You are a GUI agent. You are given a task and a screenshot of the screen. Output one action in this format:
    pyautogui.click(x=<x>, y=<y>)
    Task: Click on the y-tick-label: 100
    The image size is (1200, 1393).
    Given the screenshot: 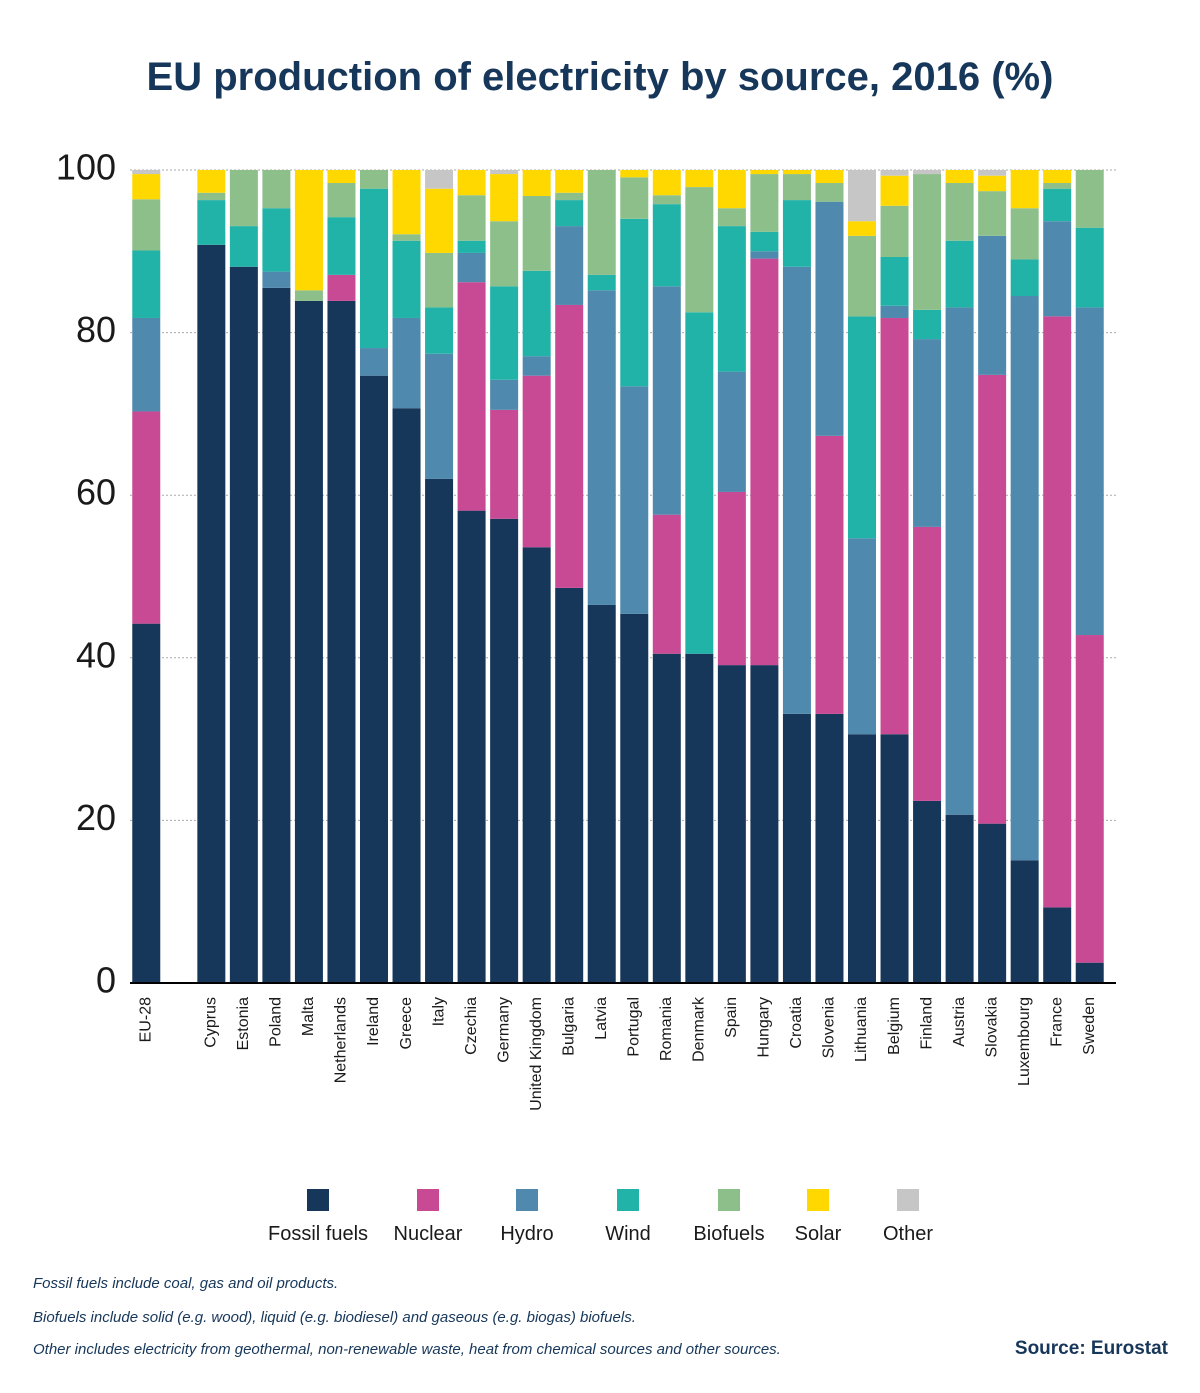 What is the action you would take?
    pyautogui.click(x=86, y=167)
    